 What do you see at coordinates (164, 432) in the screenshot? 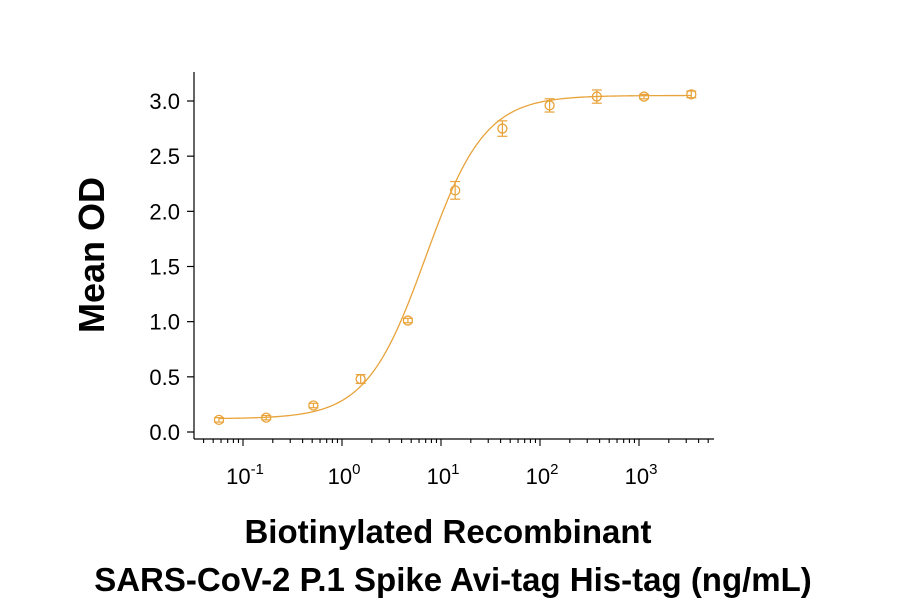
I see `y-tick-label: 0.0` at bounding box center [164, 432].